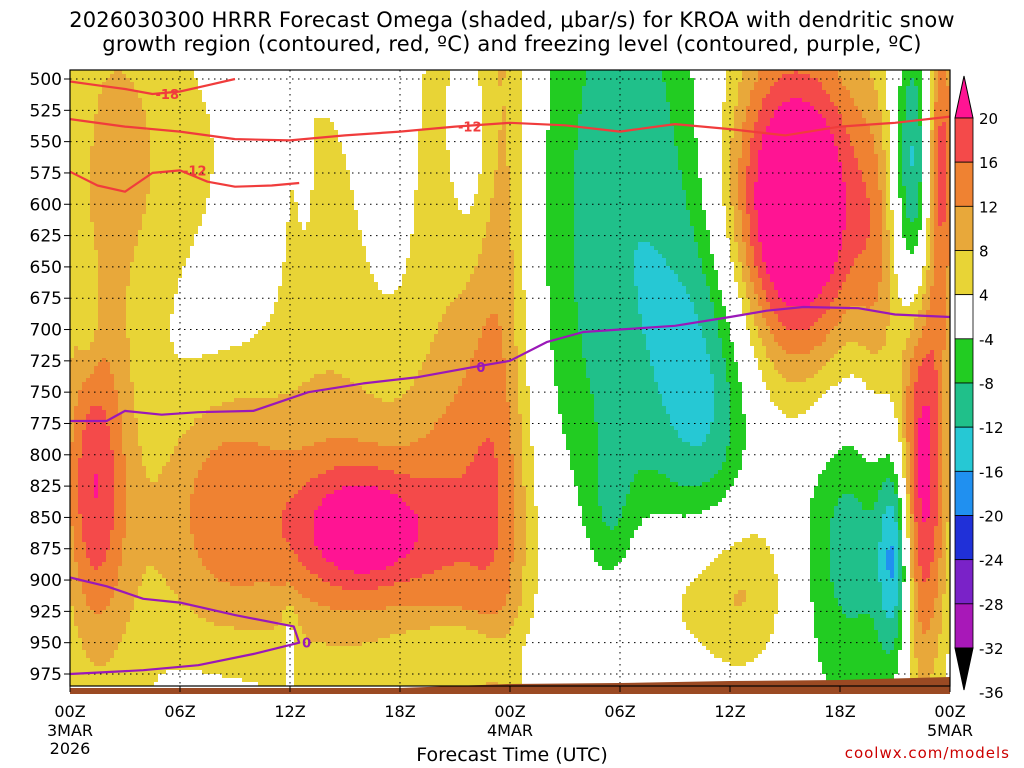 This screenshot has width=1024, height=768. I want to click on colorbar-tick-label: -24, so click(991, 561).